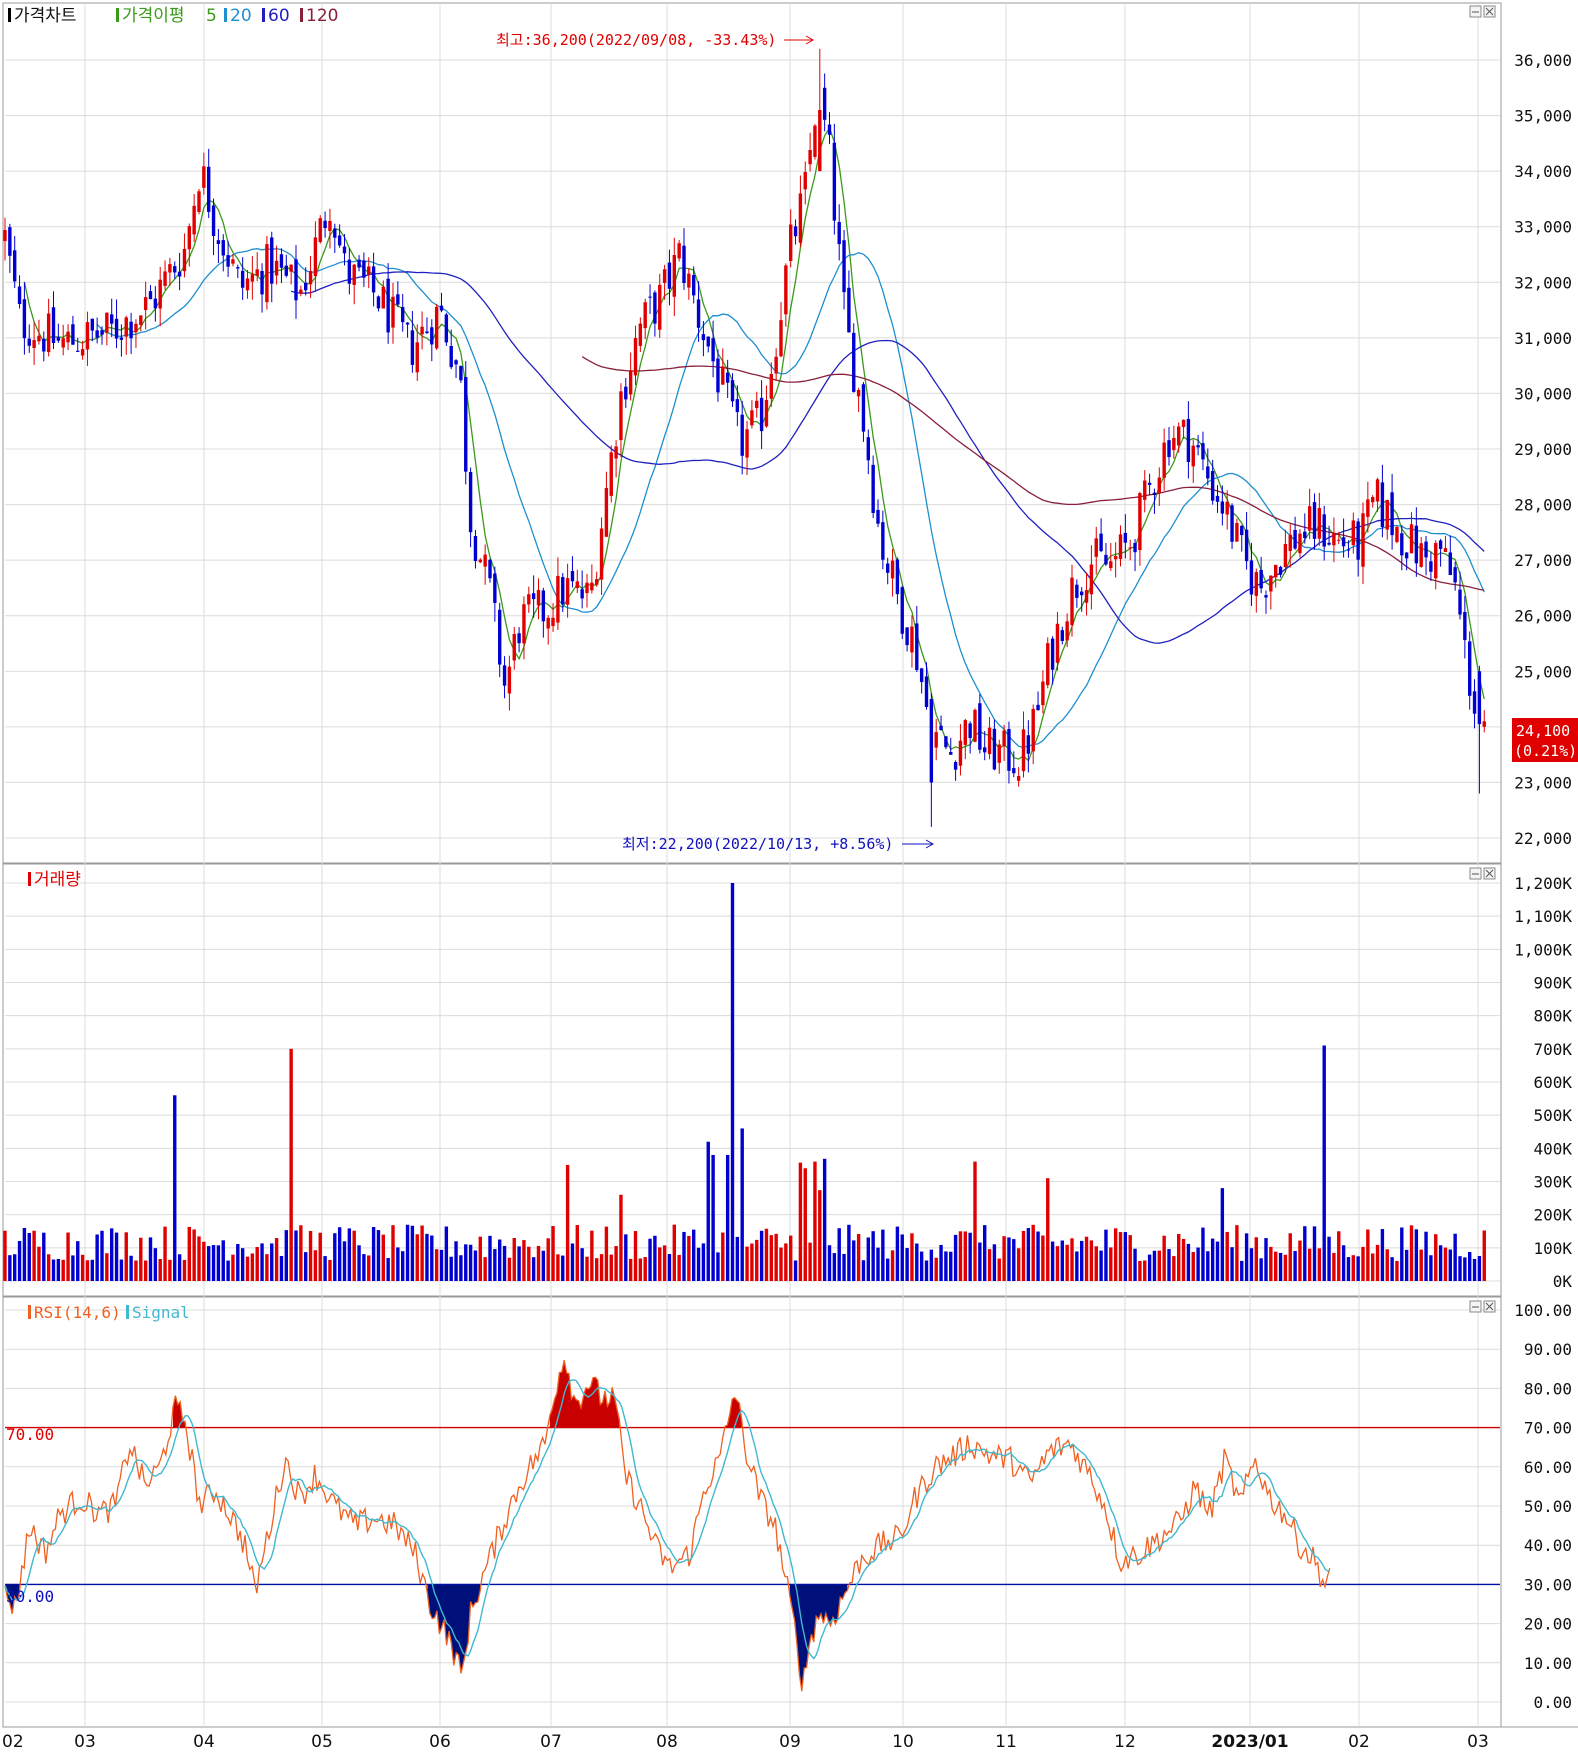  I want to click on rsi-panel-close-icon, so click(1489, 1306).